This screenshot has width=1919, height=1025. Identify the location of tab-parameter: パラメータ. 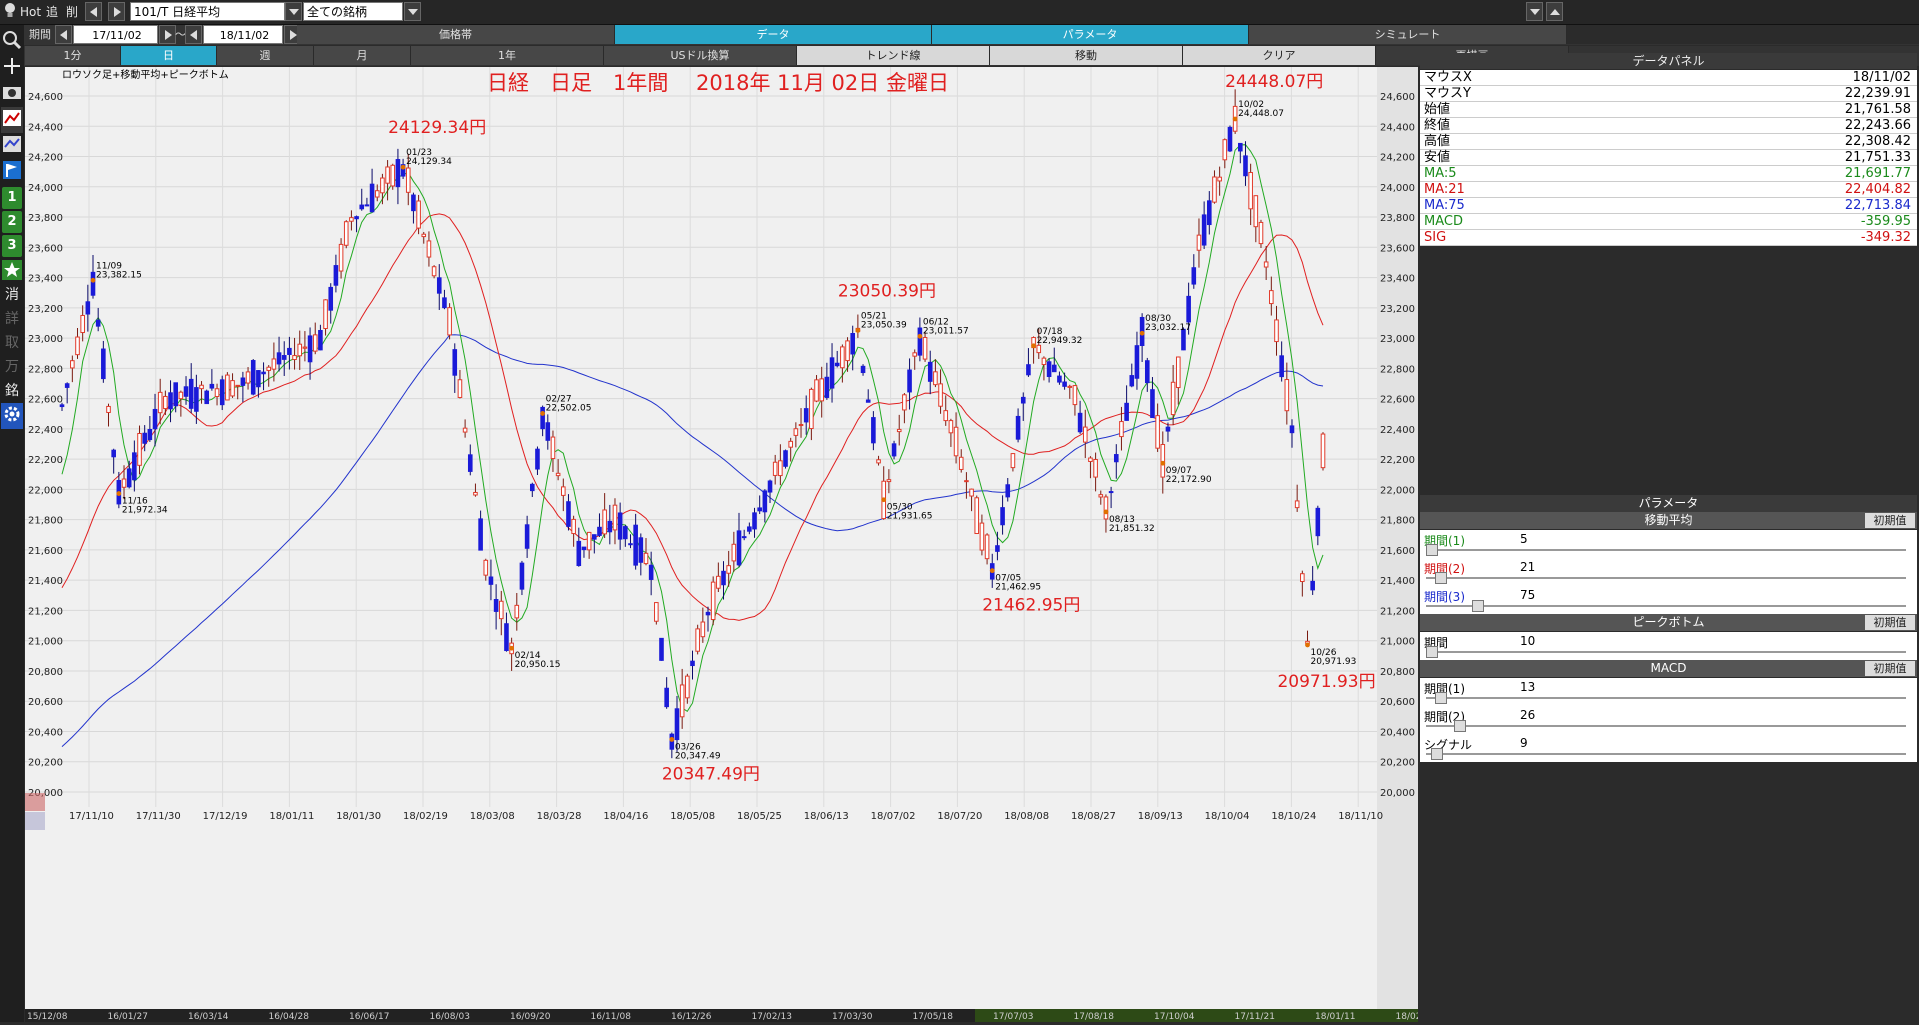
(1090, 34).